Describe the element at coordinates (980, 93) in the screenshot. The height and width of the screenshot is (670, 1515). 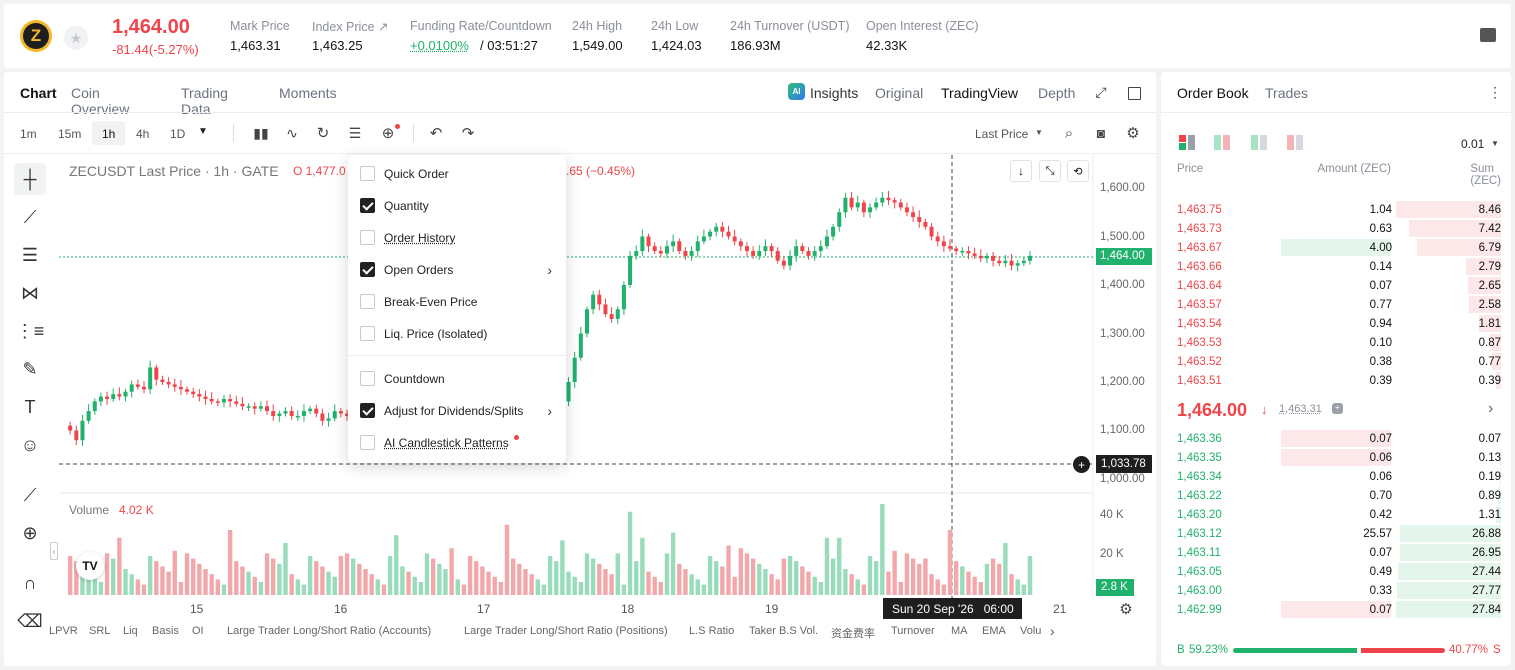
I see `view-tradingview: TradingView` at that location.